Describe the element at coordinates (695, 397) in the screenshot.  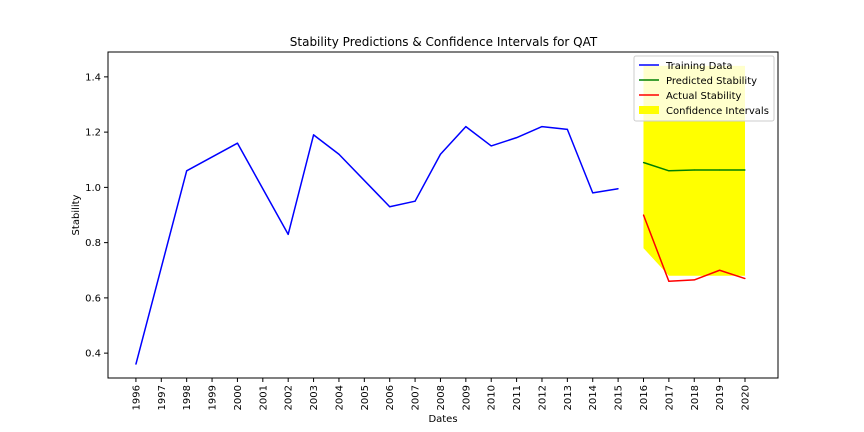
I see `x-tick-label: 2018` at that location.